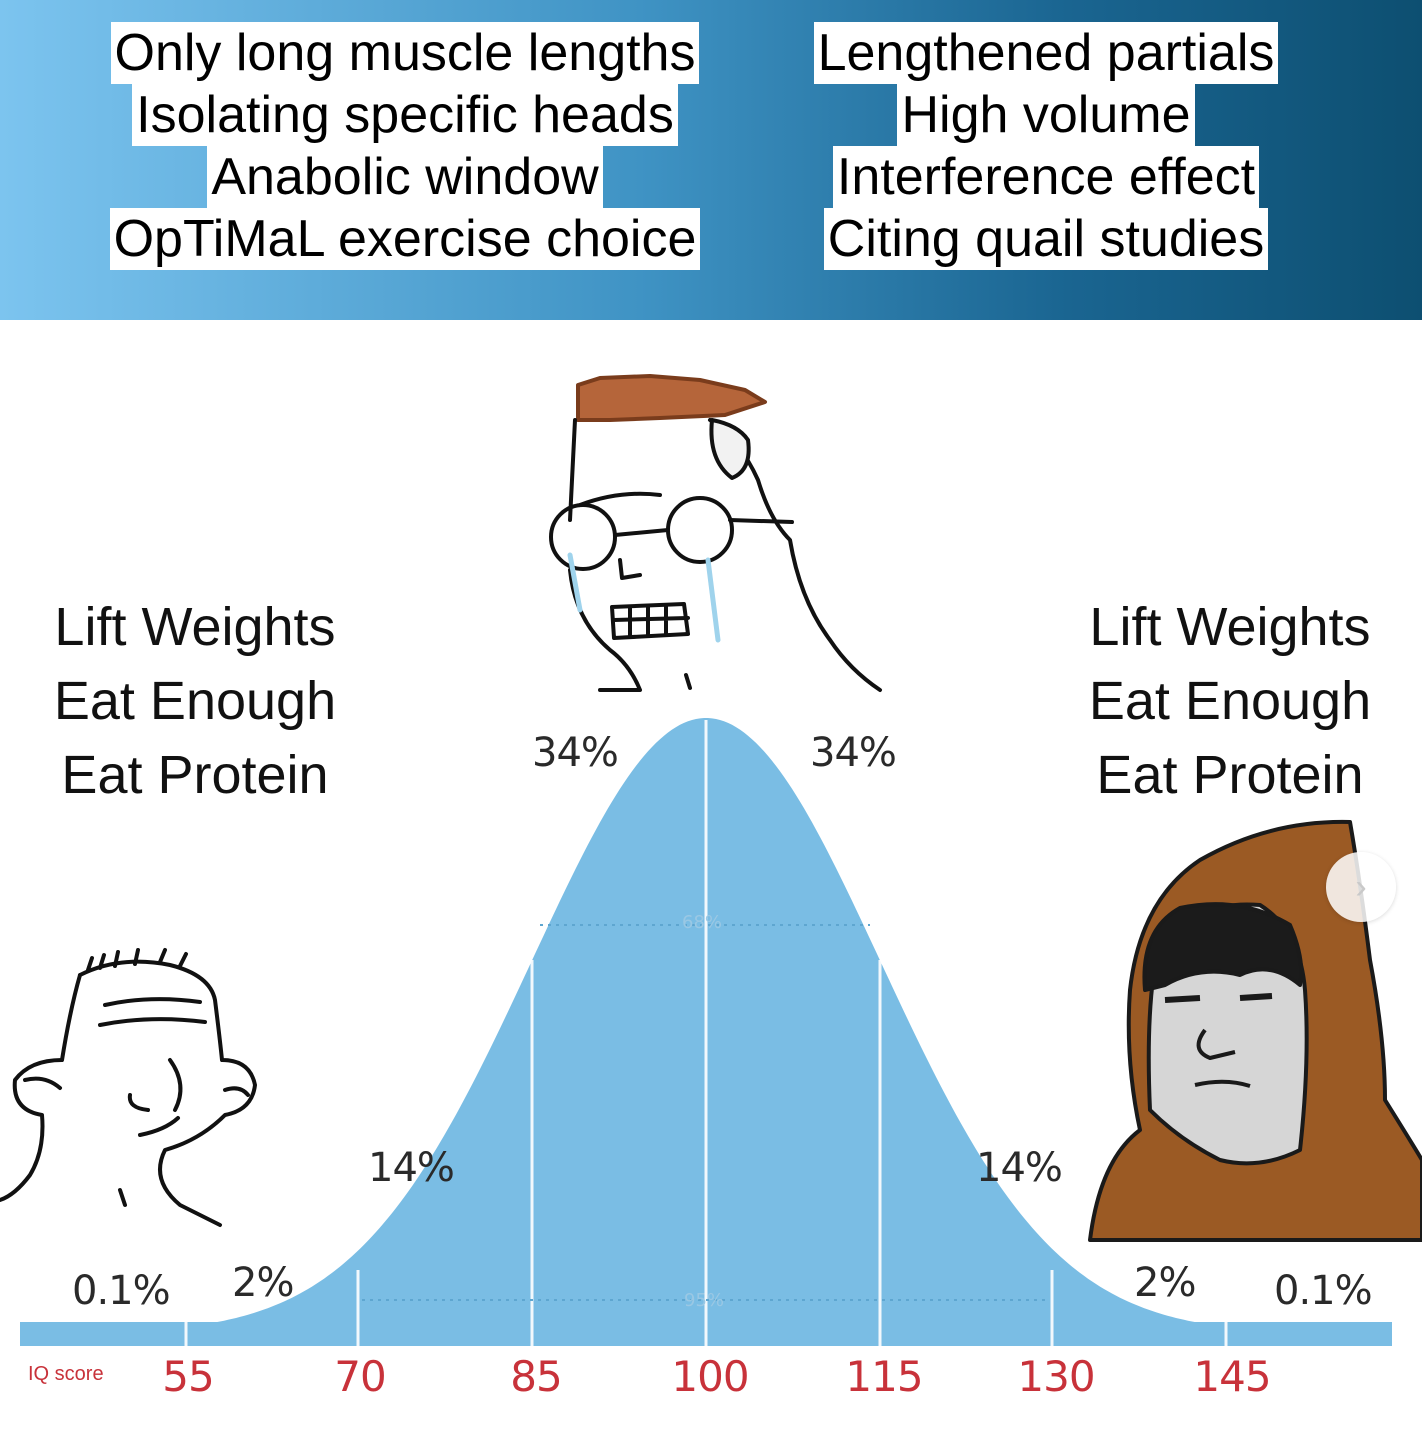 This screenshot has width=1422, height=1438. I want to click on axis-label: IQ score, so click(66, 1374).